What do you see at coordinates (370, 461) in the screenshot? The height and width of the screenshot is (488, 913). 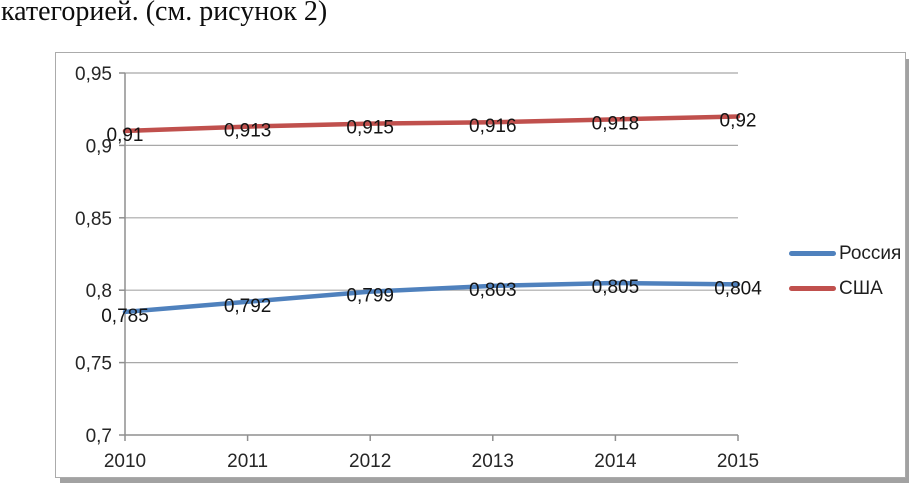 I see `x-axis-tick-label: 2012` at bounding box center [370, 461].